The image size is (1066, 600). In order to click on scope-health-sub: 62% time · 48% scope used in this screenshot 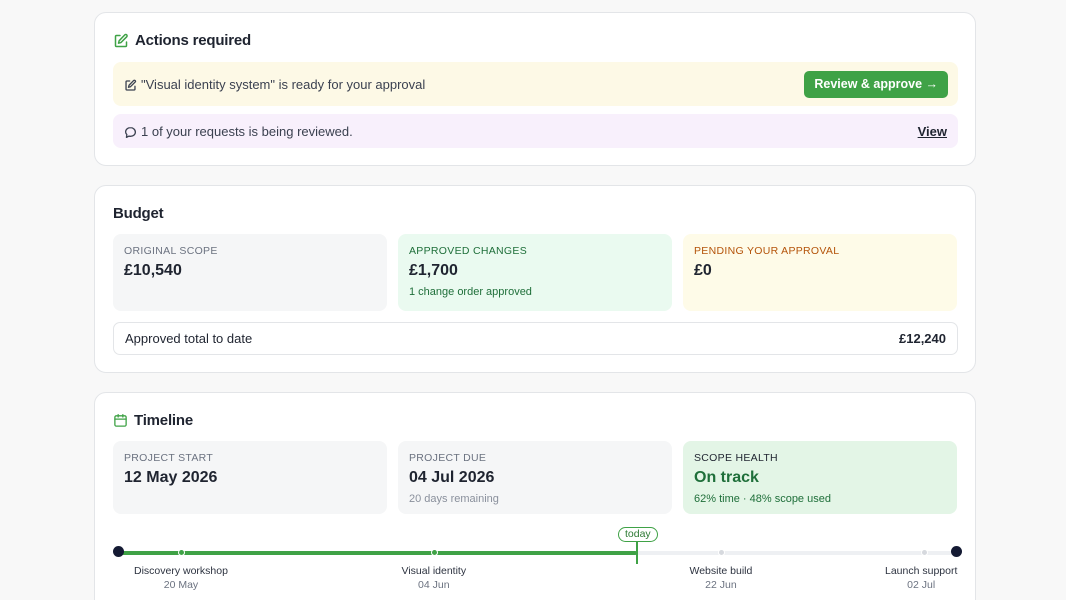, I will do `click(762, 499)`.